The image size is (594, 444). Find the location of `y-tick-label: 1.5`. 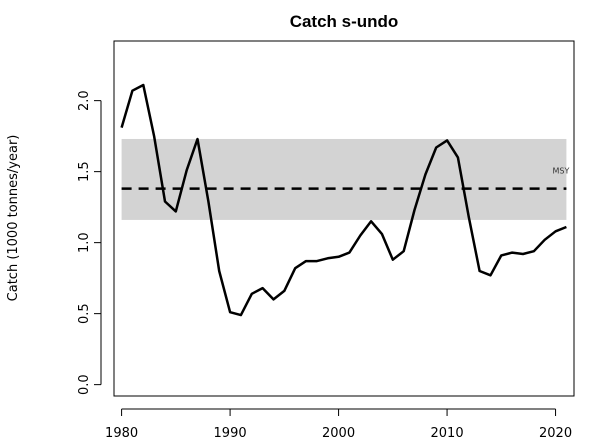

y-tick-label: 1.5 is located at coordinates (84, 171).